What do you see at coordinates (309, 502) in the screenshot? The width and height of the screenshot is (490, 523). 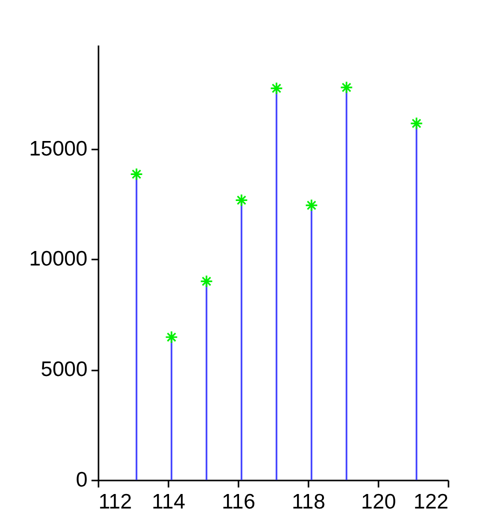 I see `x-tick-label: 118` at bounding box center [309, 502].